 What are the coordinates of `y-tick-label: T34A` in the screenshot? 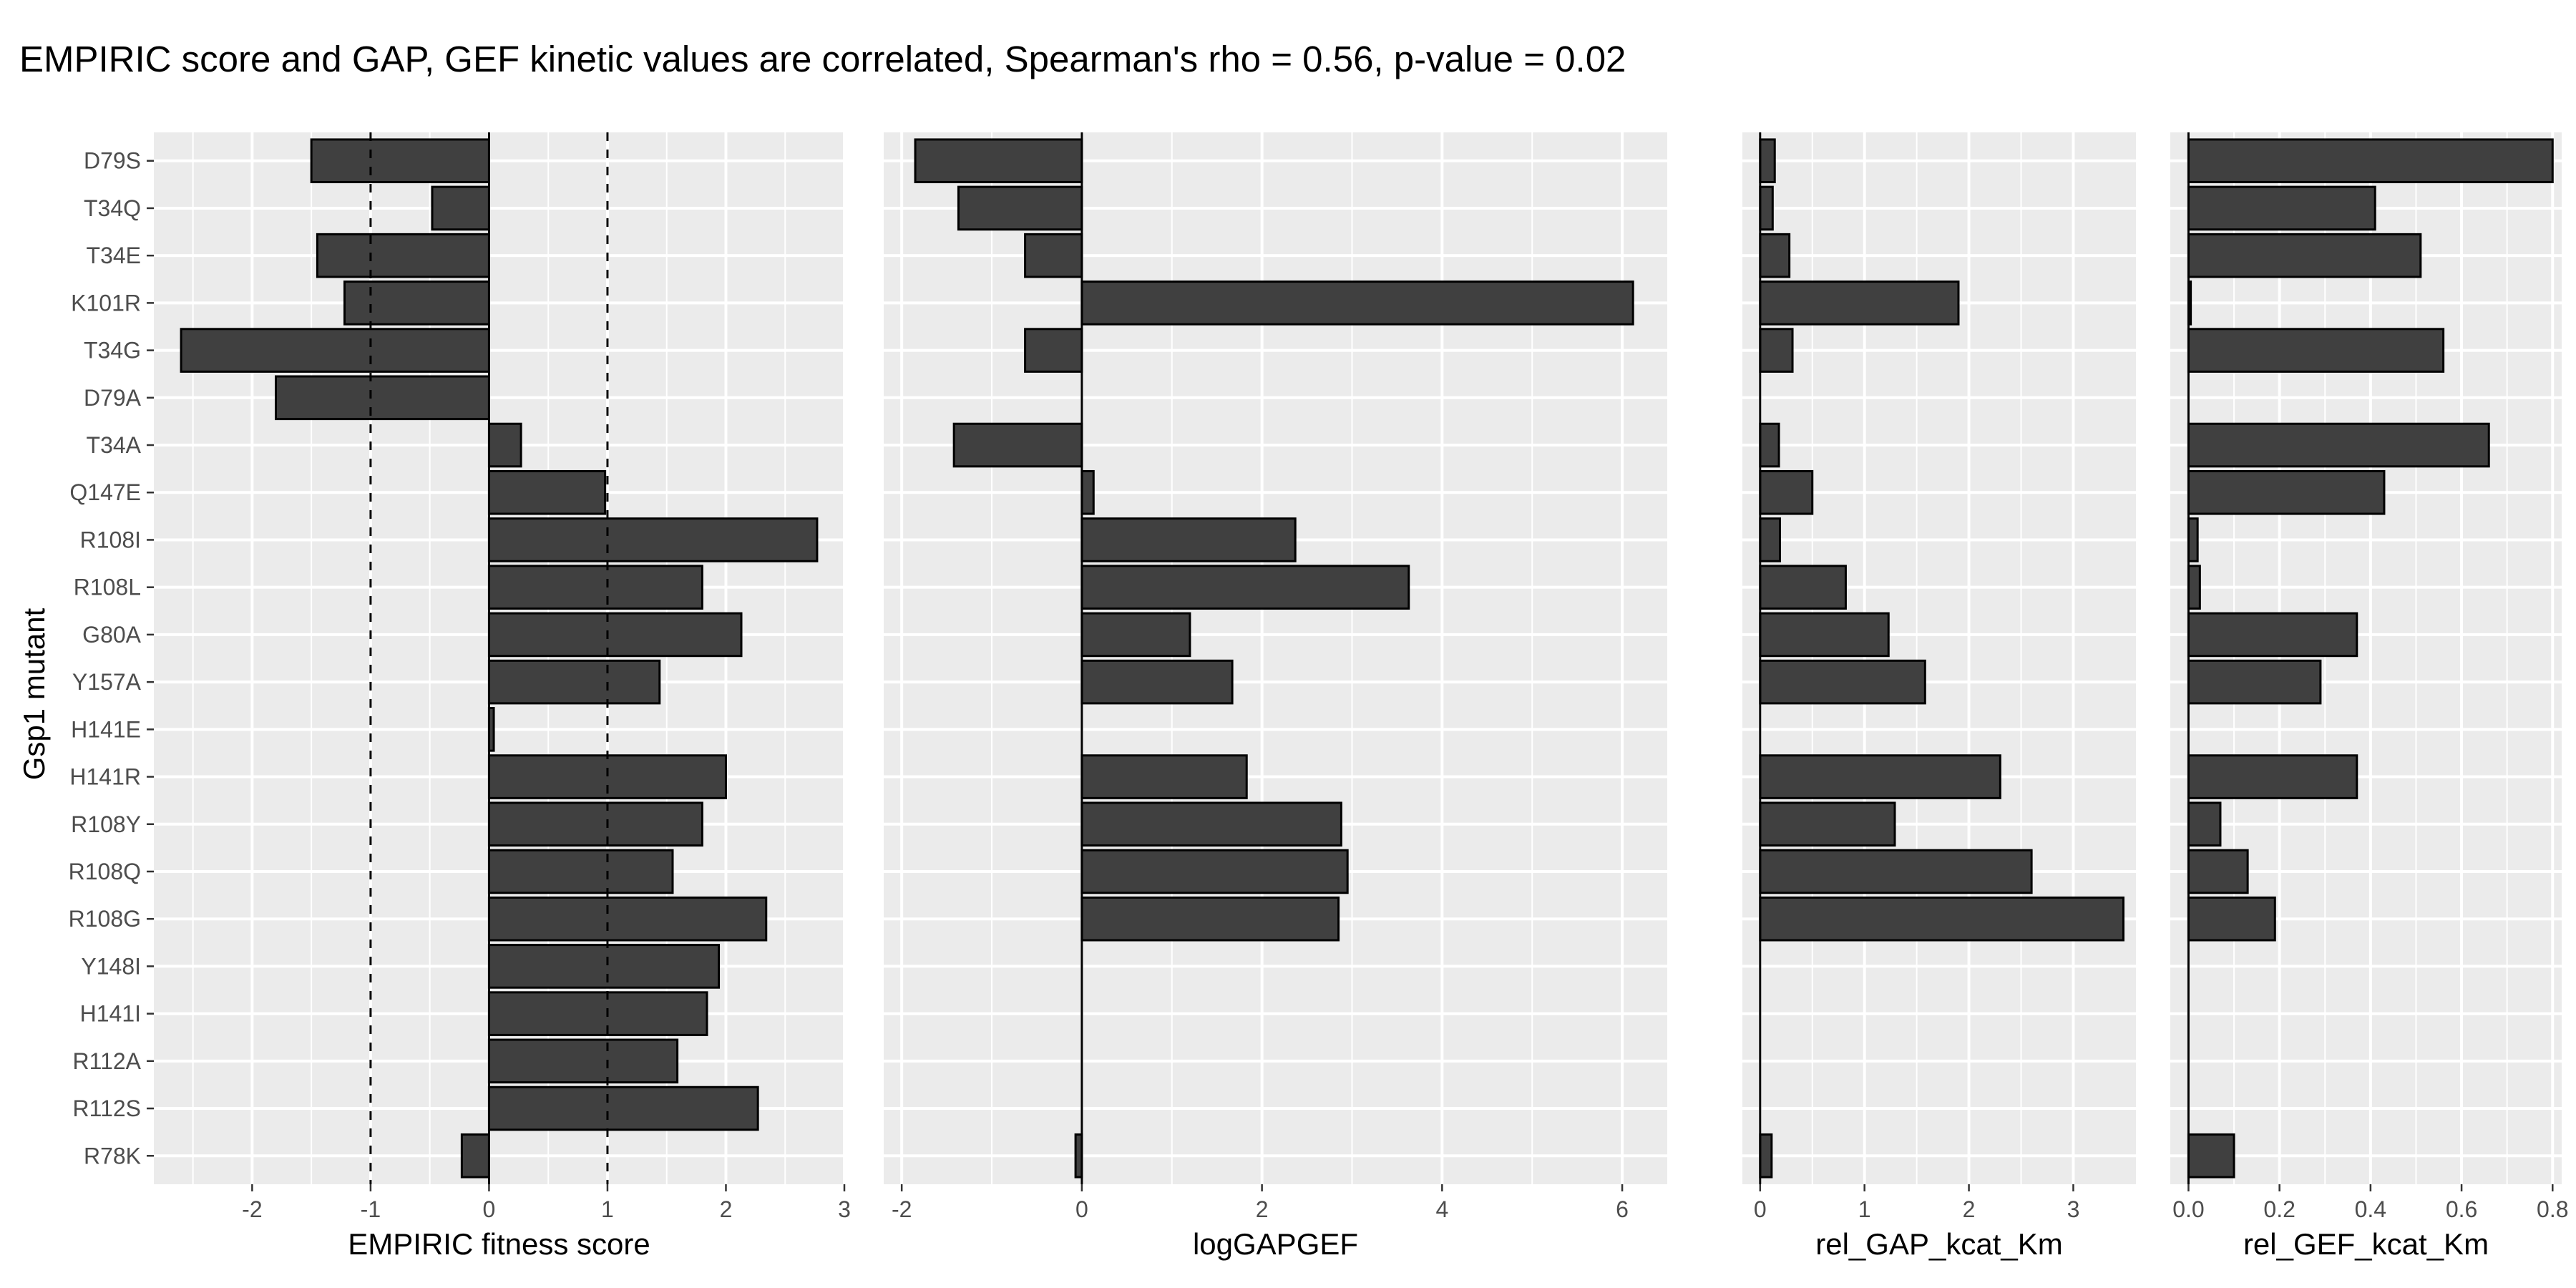 It's located at (114, 445).